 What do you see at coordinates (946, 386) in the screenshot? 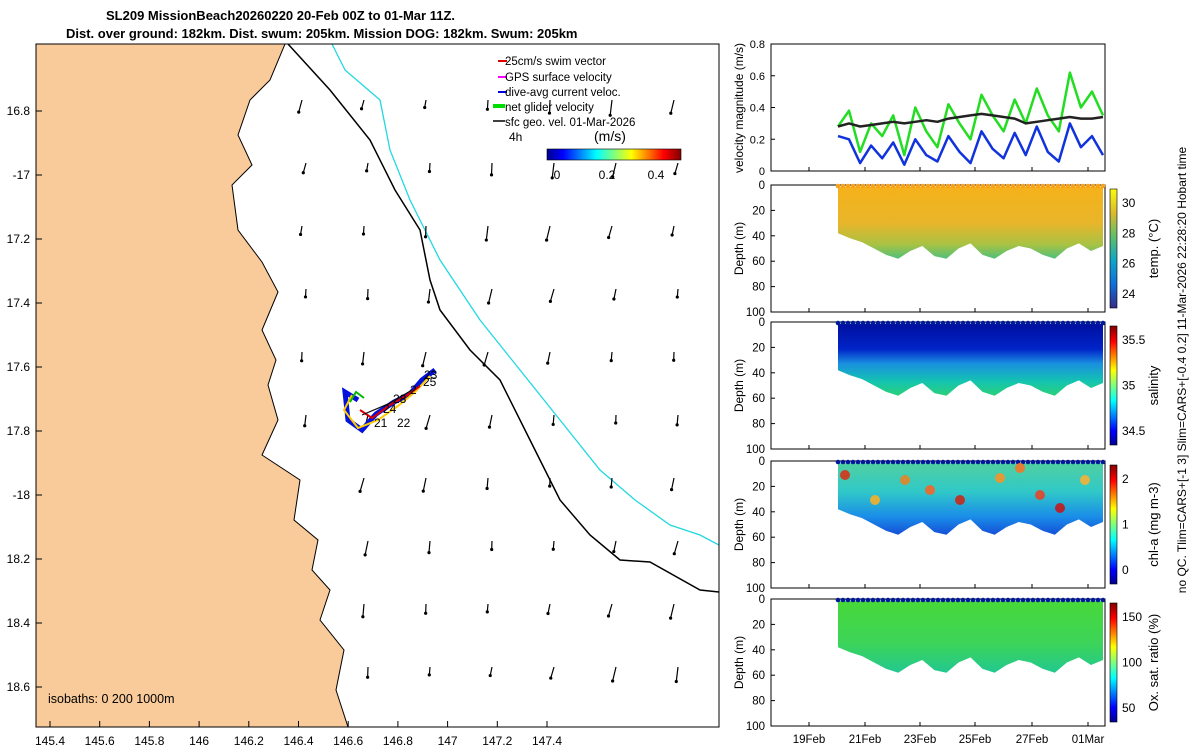
I see `salinity-panel: 0 20 40 60 80 100 Depth (m) 35.5 35 34.5 salinity` at bounding box center [946, 386].